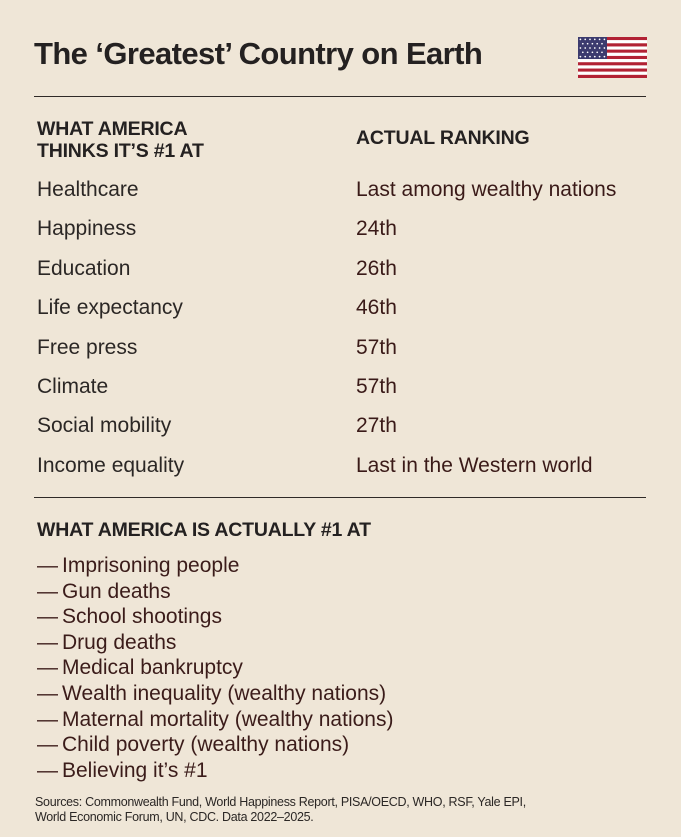 The image size is (681, 837). I want to click on ranking-row: Healthcare Last among wealthy nations, so click(347, 197).